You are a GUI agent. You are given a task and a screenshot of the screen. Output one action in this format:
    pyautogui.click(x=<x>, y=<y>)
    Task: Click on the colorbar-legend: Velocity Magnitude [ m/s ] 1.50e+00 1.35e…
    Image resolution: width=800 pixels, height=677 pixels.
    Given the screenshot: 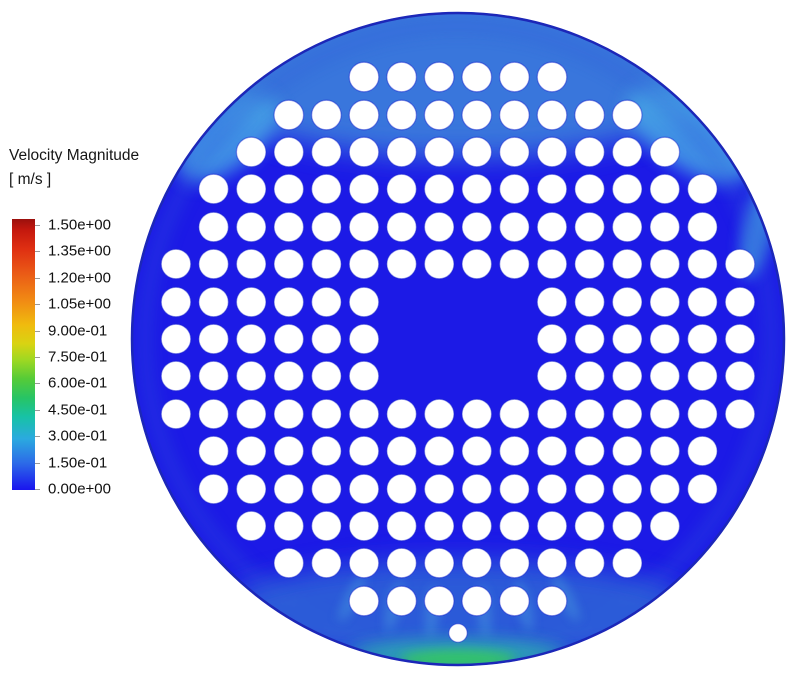 What is the action you would take?
    pyautogui.click(x=69, y=260)
    